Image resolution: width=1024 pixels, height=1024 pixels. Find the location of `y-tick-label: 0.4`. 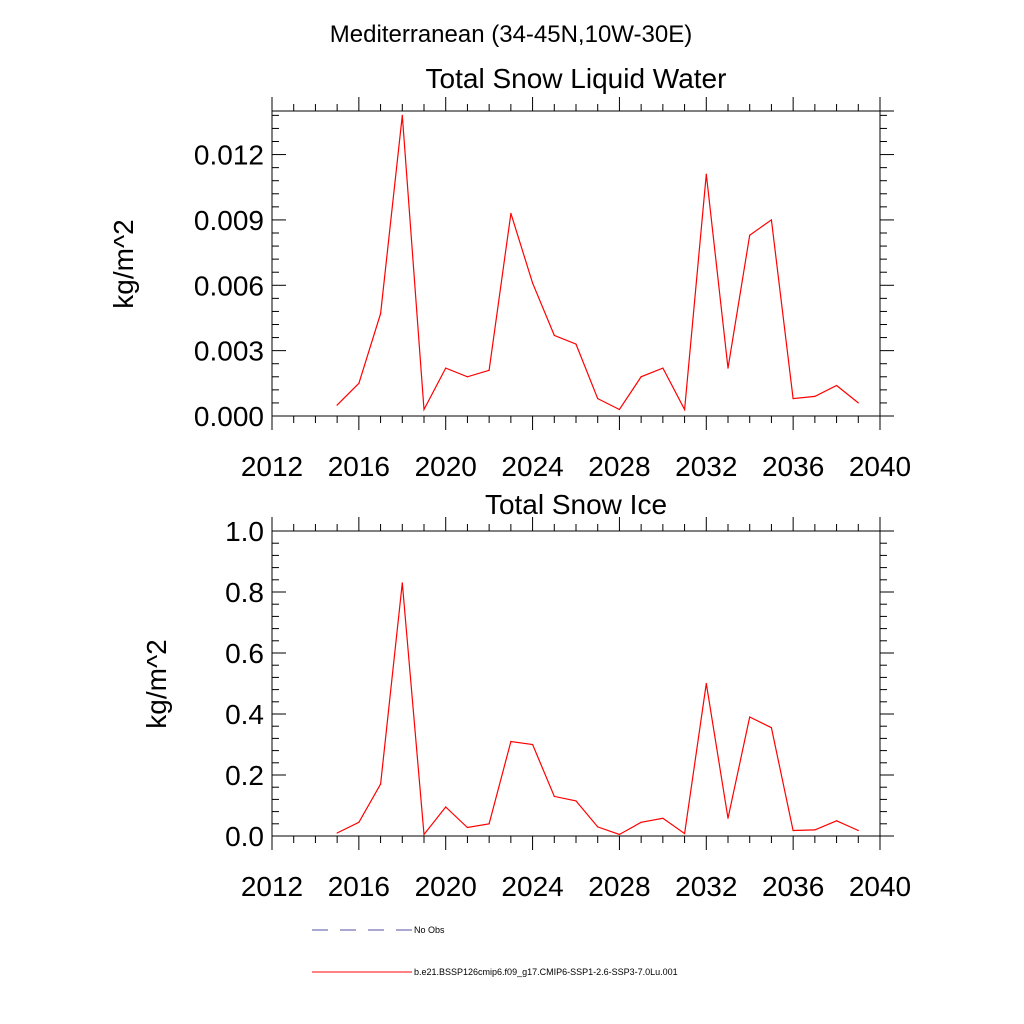

y-tick-label: 0.4 is located at coordinates (244, 714).